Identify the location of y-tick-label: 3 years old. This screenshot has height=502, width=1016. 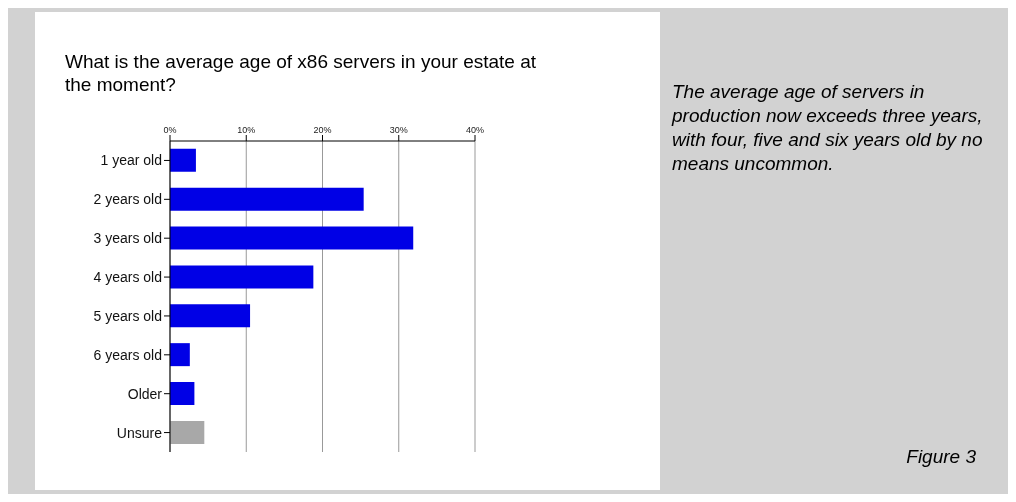
(127, 238).